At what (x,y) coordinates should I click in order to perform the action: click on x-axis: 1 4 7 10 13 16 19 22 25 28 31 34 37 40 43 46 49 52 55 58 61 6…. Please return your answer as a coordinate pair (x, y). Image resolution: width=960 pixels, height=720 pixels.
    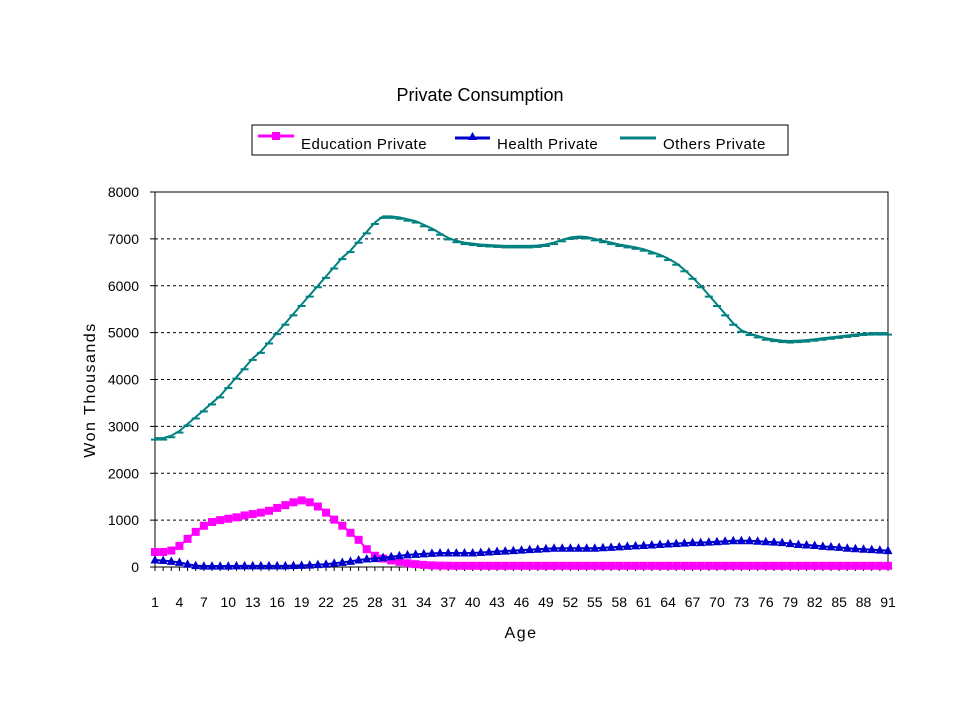
    Looking at the image, I should click on (523, 588).